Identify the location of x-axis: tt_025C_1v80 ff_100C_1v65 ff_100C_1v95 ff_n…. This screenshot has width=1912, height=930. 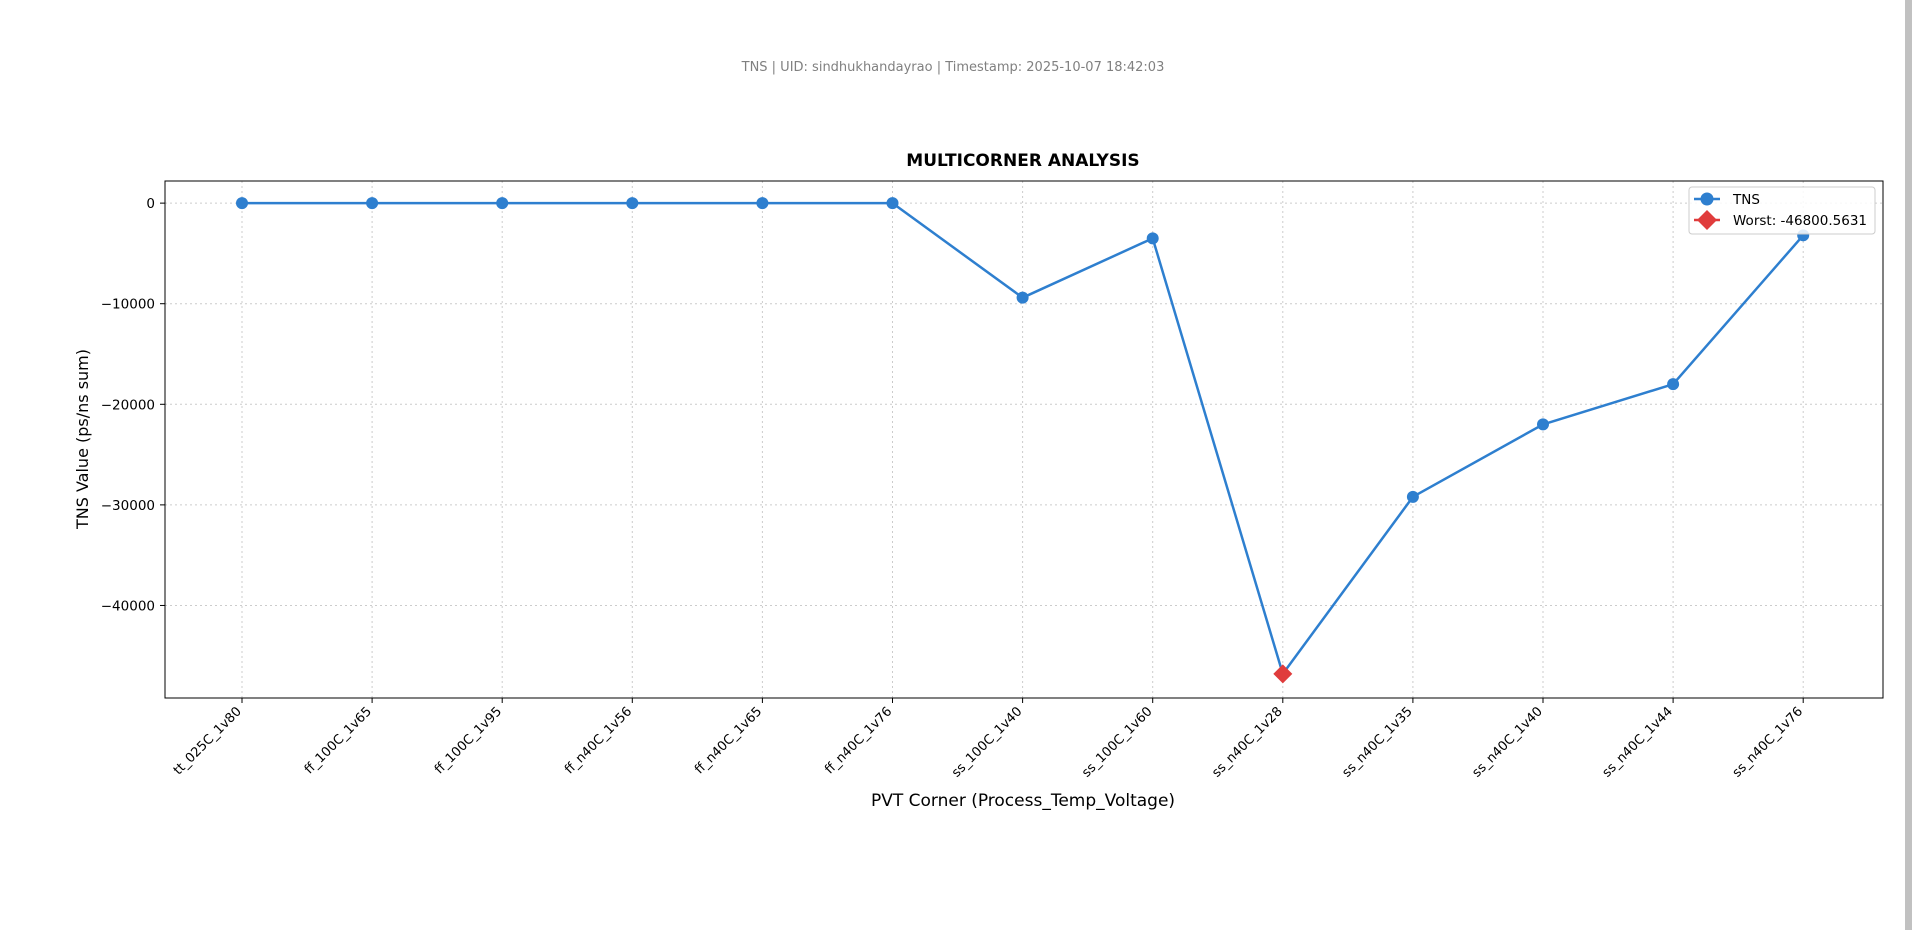
(988, 739).